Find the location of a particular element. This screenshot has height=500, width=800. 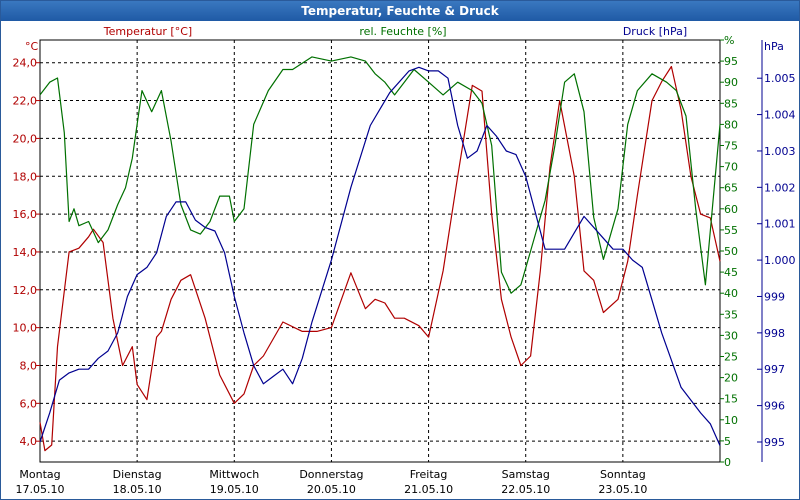

temp-tick-label: 16,0 is located at coordinates (25, 214).